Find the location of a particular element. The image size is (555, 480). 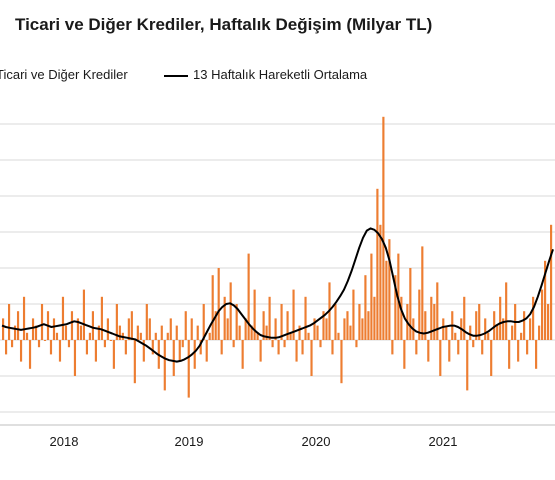

legend-line-label: 13 Haftalık Hareketli Ortalama is located at coordinates (280, 74).